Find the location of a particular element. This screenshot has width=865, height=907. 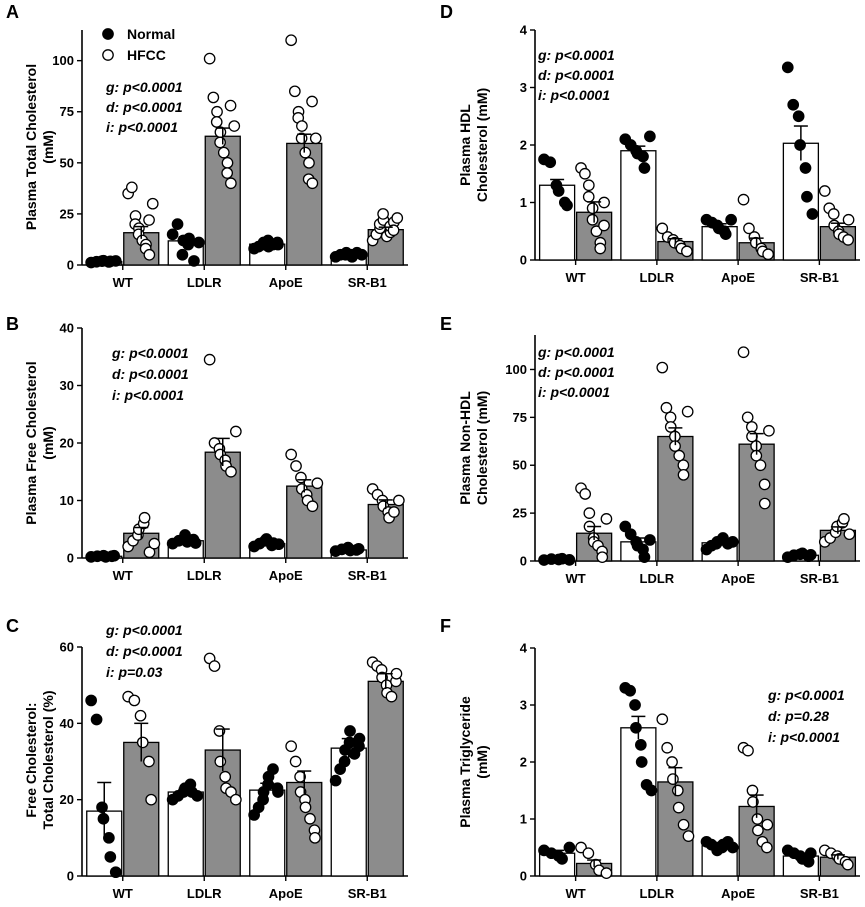

y-axis-title-line: Total Cholesterol (%) is located at coordinates (48, 760).